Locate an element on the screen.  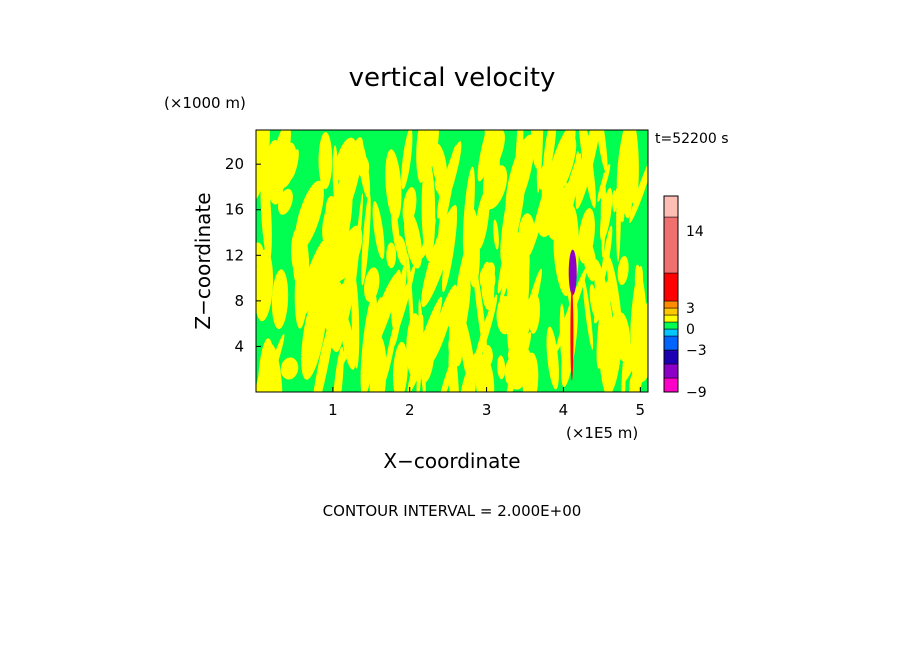
contour-interval-label: CONTOUR INTERVAL = 2.000E+00 is located at coordinates (452, 511).